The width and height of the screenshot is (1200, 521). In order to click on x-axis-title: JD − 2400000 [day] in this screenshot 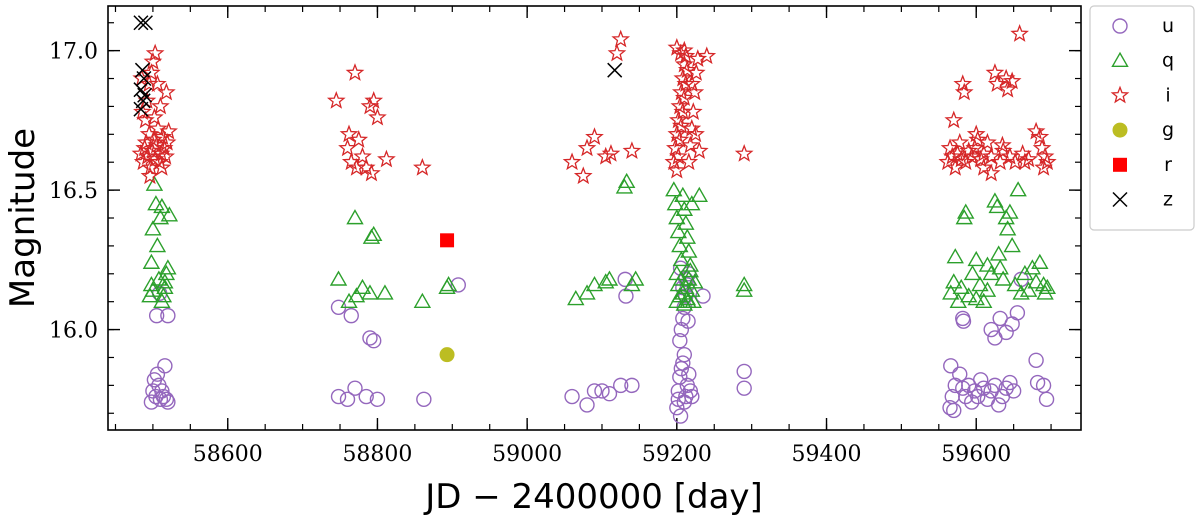, I will do `click(593, 497)`.